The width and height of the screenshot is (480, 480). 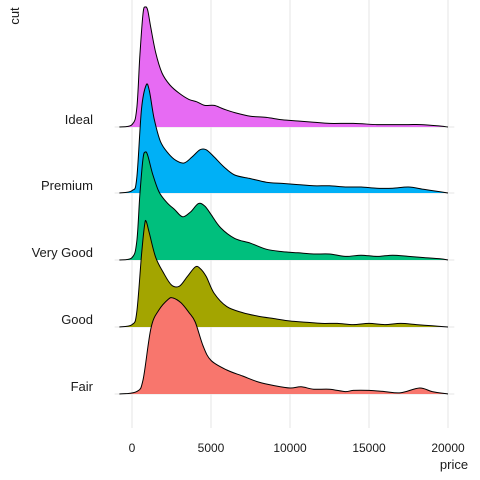 What do you see at coordinates (14, 16) in the screenshot?
I see `y-axis-title: cut` at bounding box center [14, 16].